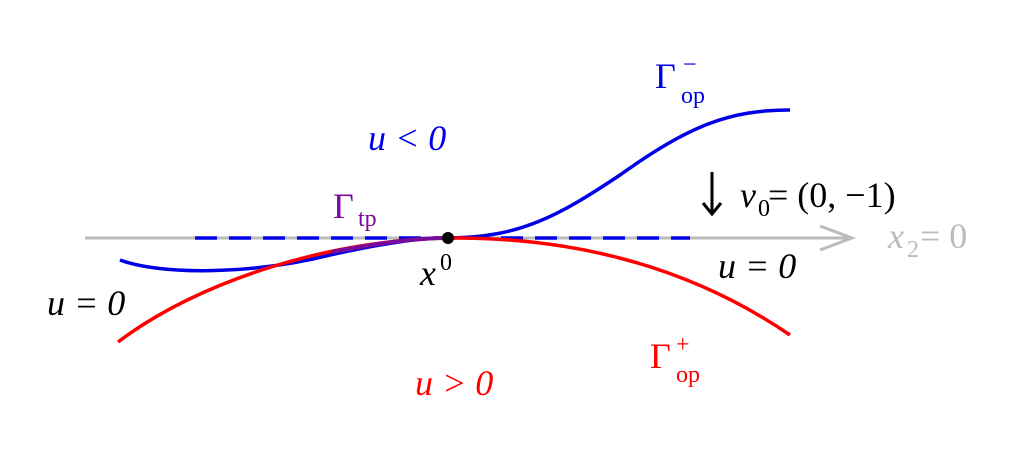  I want to click on label-sup: −, so click(690, 65).